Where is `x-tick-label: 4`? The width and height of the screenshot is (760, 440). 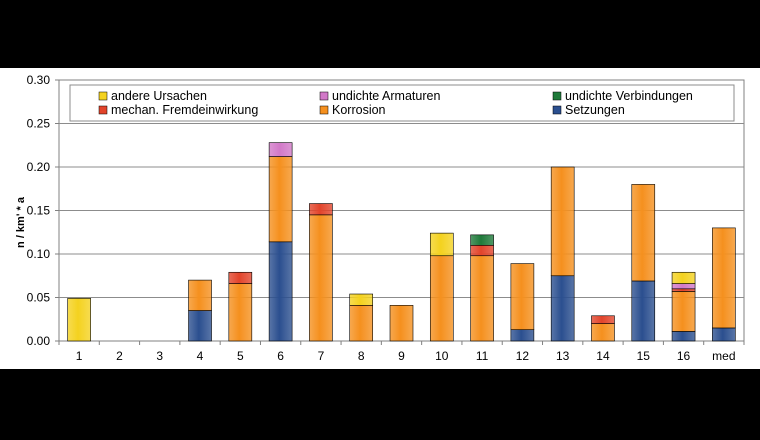 x-tick-label: 4 is located at coordinates (200, 356).